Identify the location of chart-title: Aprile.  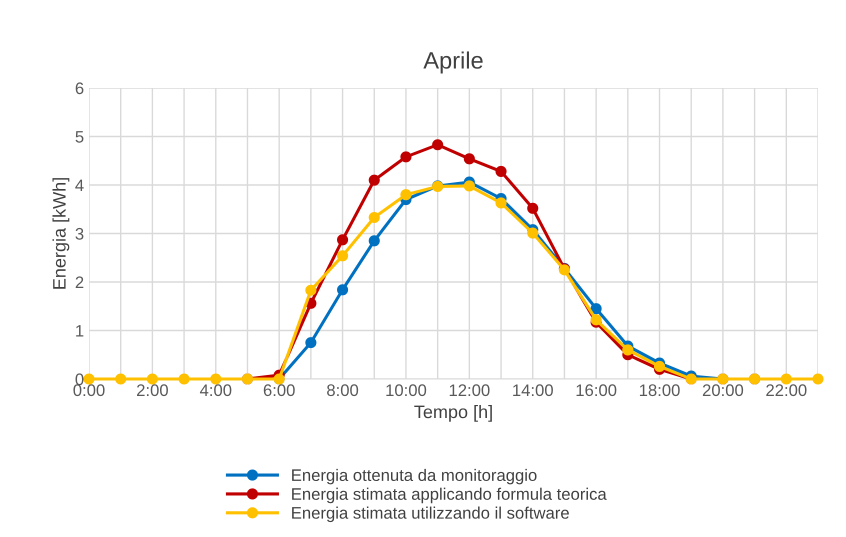
(453, 62).